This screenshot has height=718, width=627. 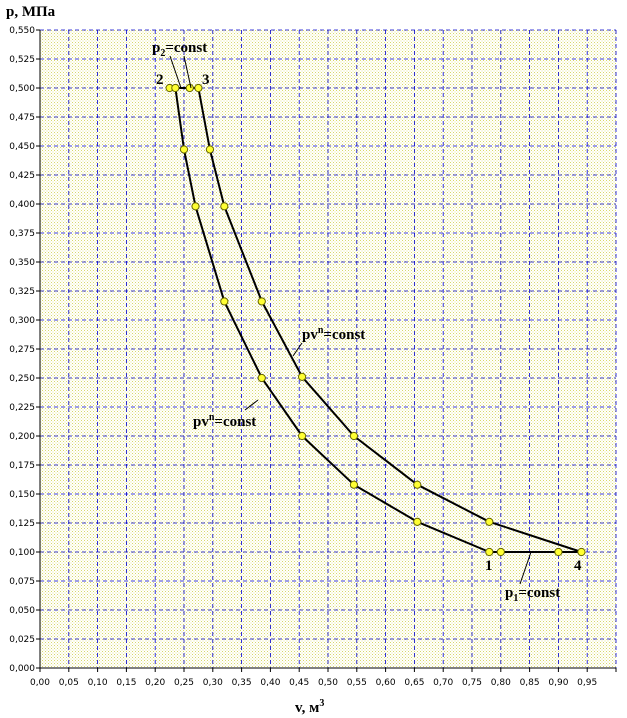 What do you see at coordinates (22, 176) in the screenshot?
I see `y-tick-label: 0,425` at bounding box center [22, 176].